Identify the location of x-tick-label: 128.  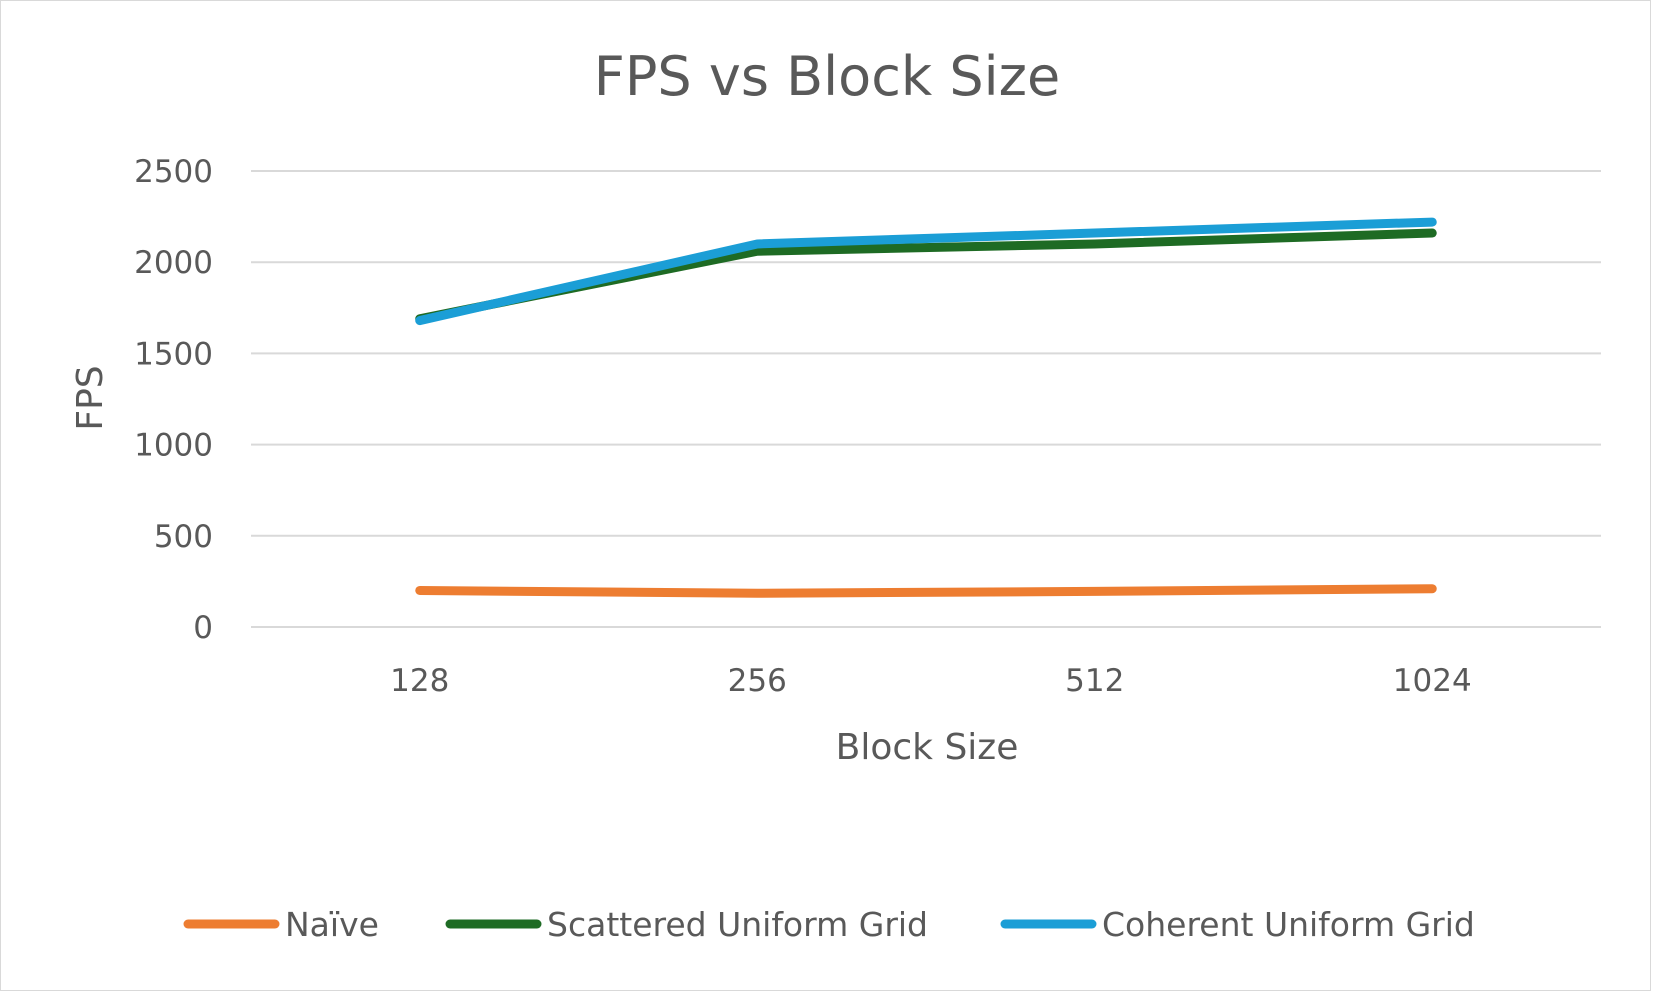
(419, 681).